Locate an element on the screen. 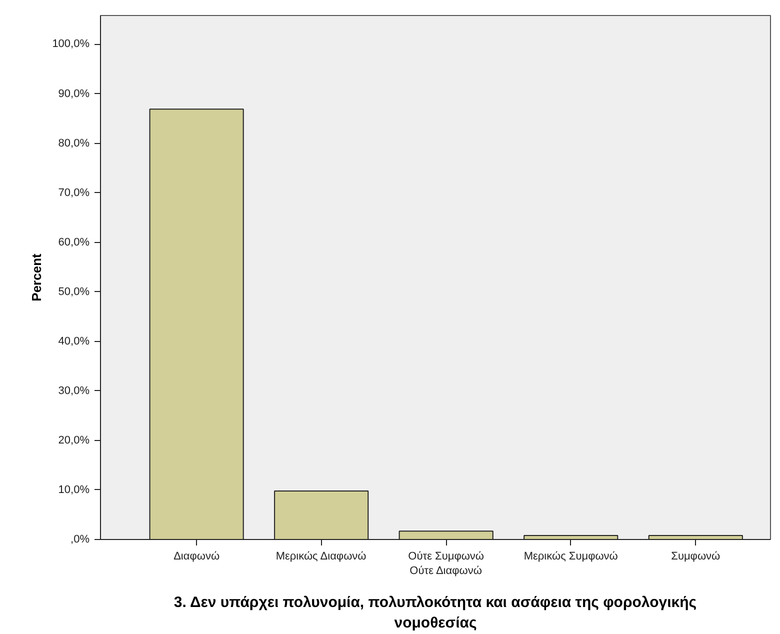 This screenshot has width=780, height=634. y-tick-label: 70,0% is located at coordinates (74, 192).